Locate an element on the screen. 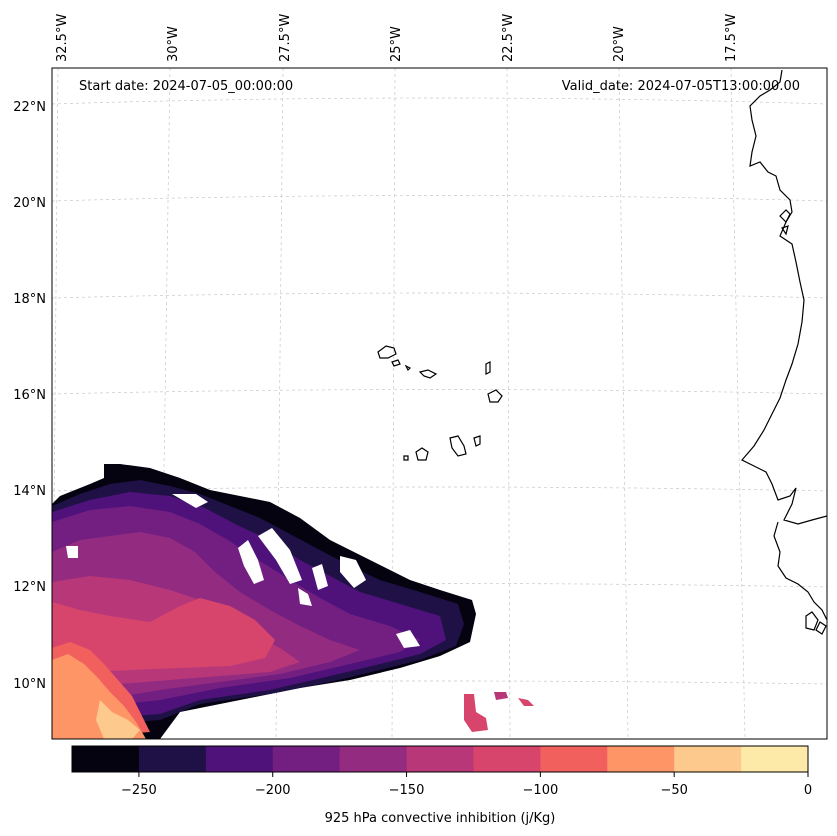 Image resolution: width=837 pixels, height=836 pixels. lat-label-22n: 22°N is located at coordinates (29, 107).